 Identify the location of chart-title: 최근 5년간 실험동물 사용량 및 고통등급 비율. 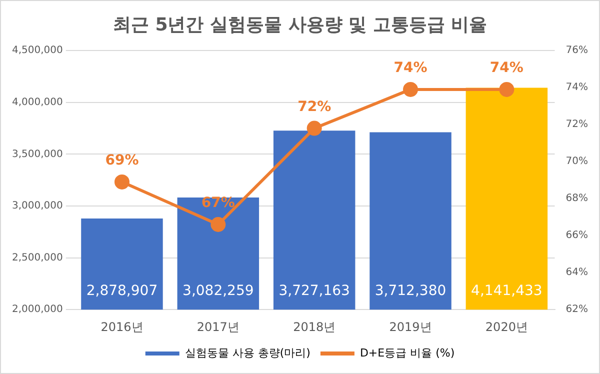
(300, 25).